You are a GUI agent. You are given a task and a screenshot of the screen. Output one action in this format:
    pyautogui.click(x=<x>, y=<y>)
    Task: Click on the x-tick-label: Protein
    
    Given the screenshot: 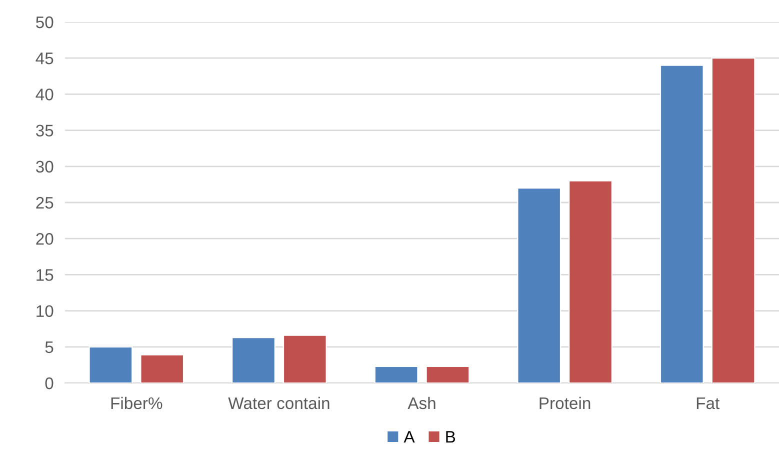 What is the action you would take?
    pyautogui.click(x=565, y=403)
    